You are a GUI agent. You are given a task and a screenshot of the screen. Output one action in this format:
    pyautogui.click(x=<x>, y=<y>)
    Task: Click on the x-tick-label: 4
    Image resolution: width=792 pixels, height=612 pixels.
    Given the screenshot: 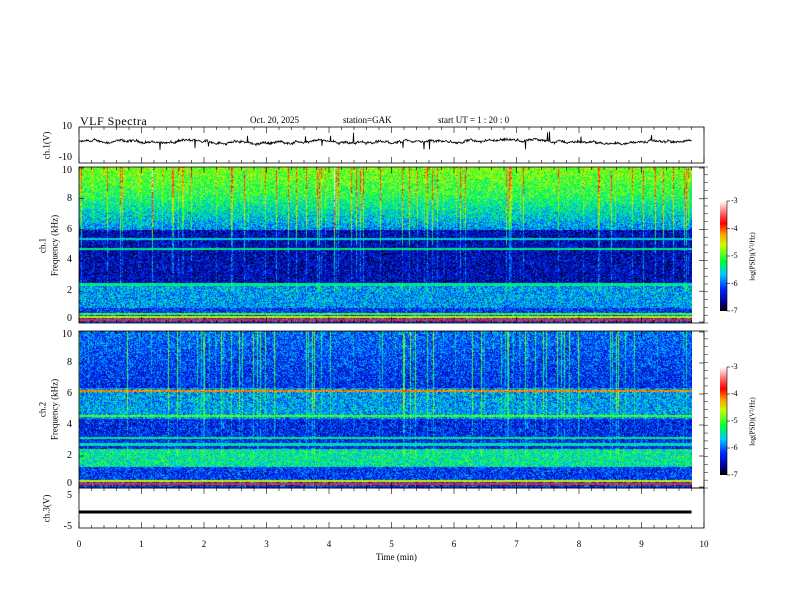 What is the action you would take?
    pyautogui.click(x=329, y=544)
    